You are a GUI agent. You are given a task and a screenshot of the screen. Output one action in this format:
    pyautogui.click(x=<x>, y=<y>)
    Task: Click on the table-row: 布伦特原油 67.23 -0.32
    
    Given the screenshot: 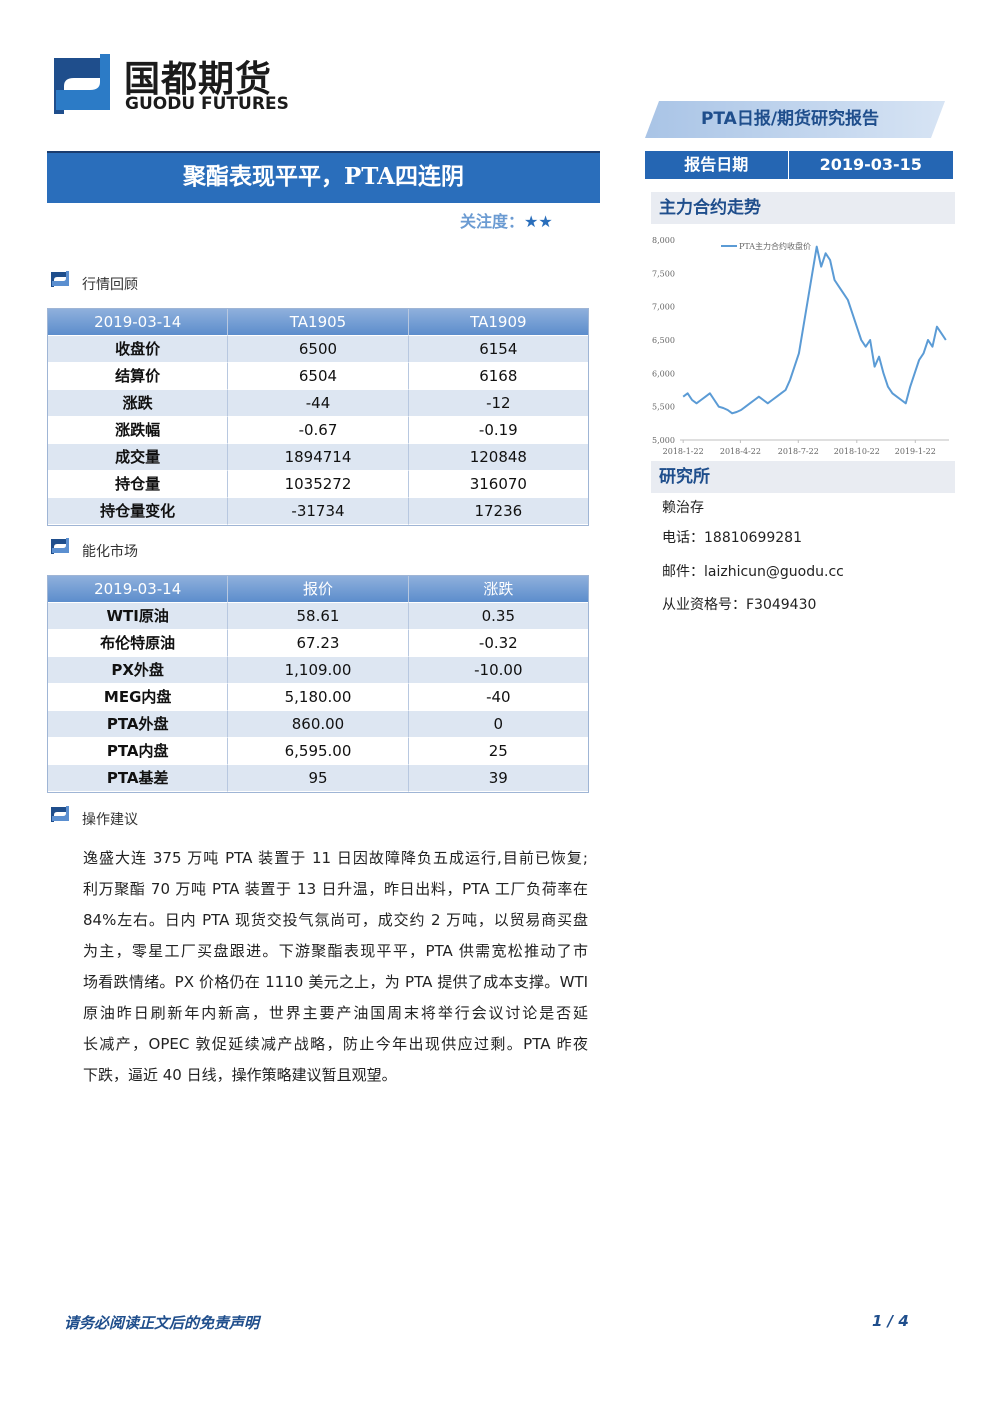 What is the action you would take?
    pyautogui.click(x=318, y=643)
    